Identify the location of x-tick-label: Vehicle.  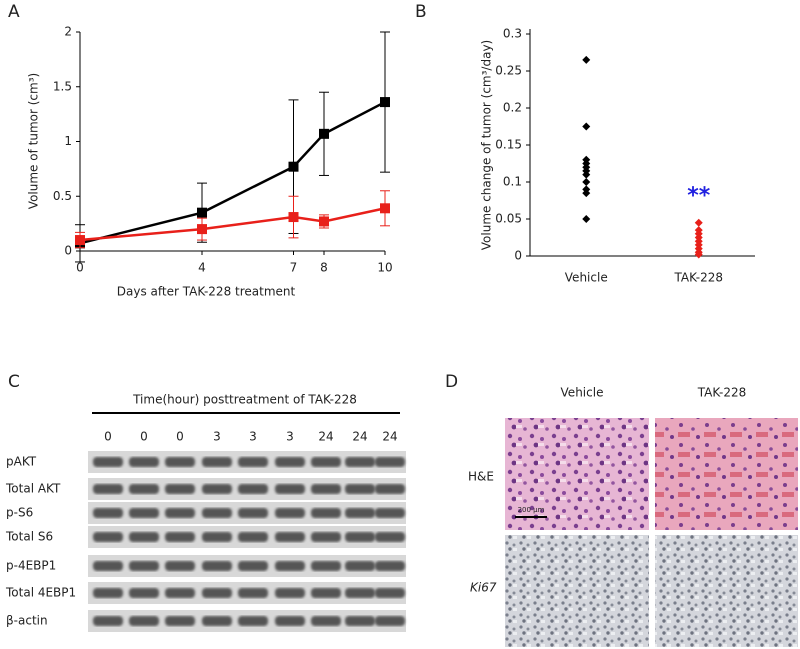
(586, 278).